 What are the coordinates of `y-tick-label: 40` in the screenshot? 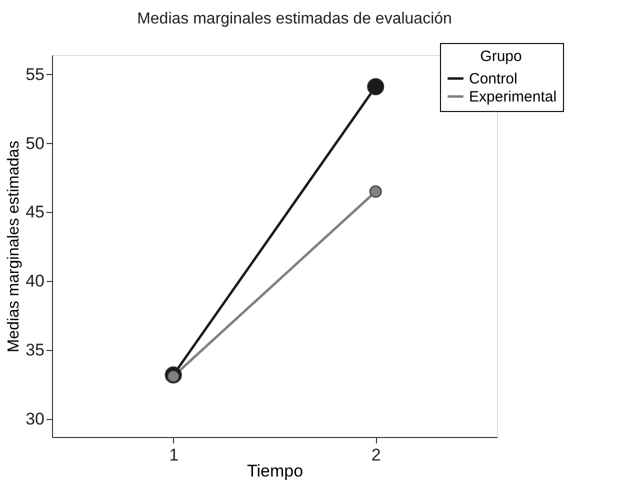 It's located at (35, 281).